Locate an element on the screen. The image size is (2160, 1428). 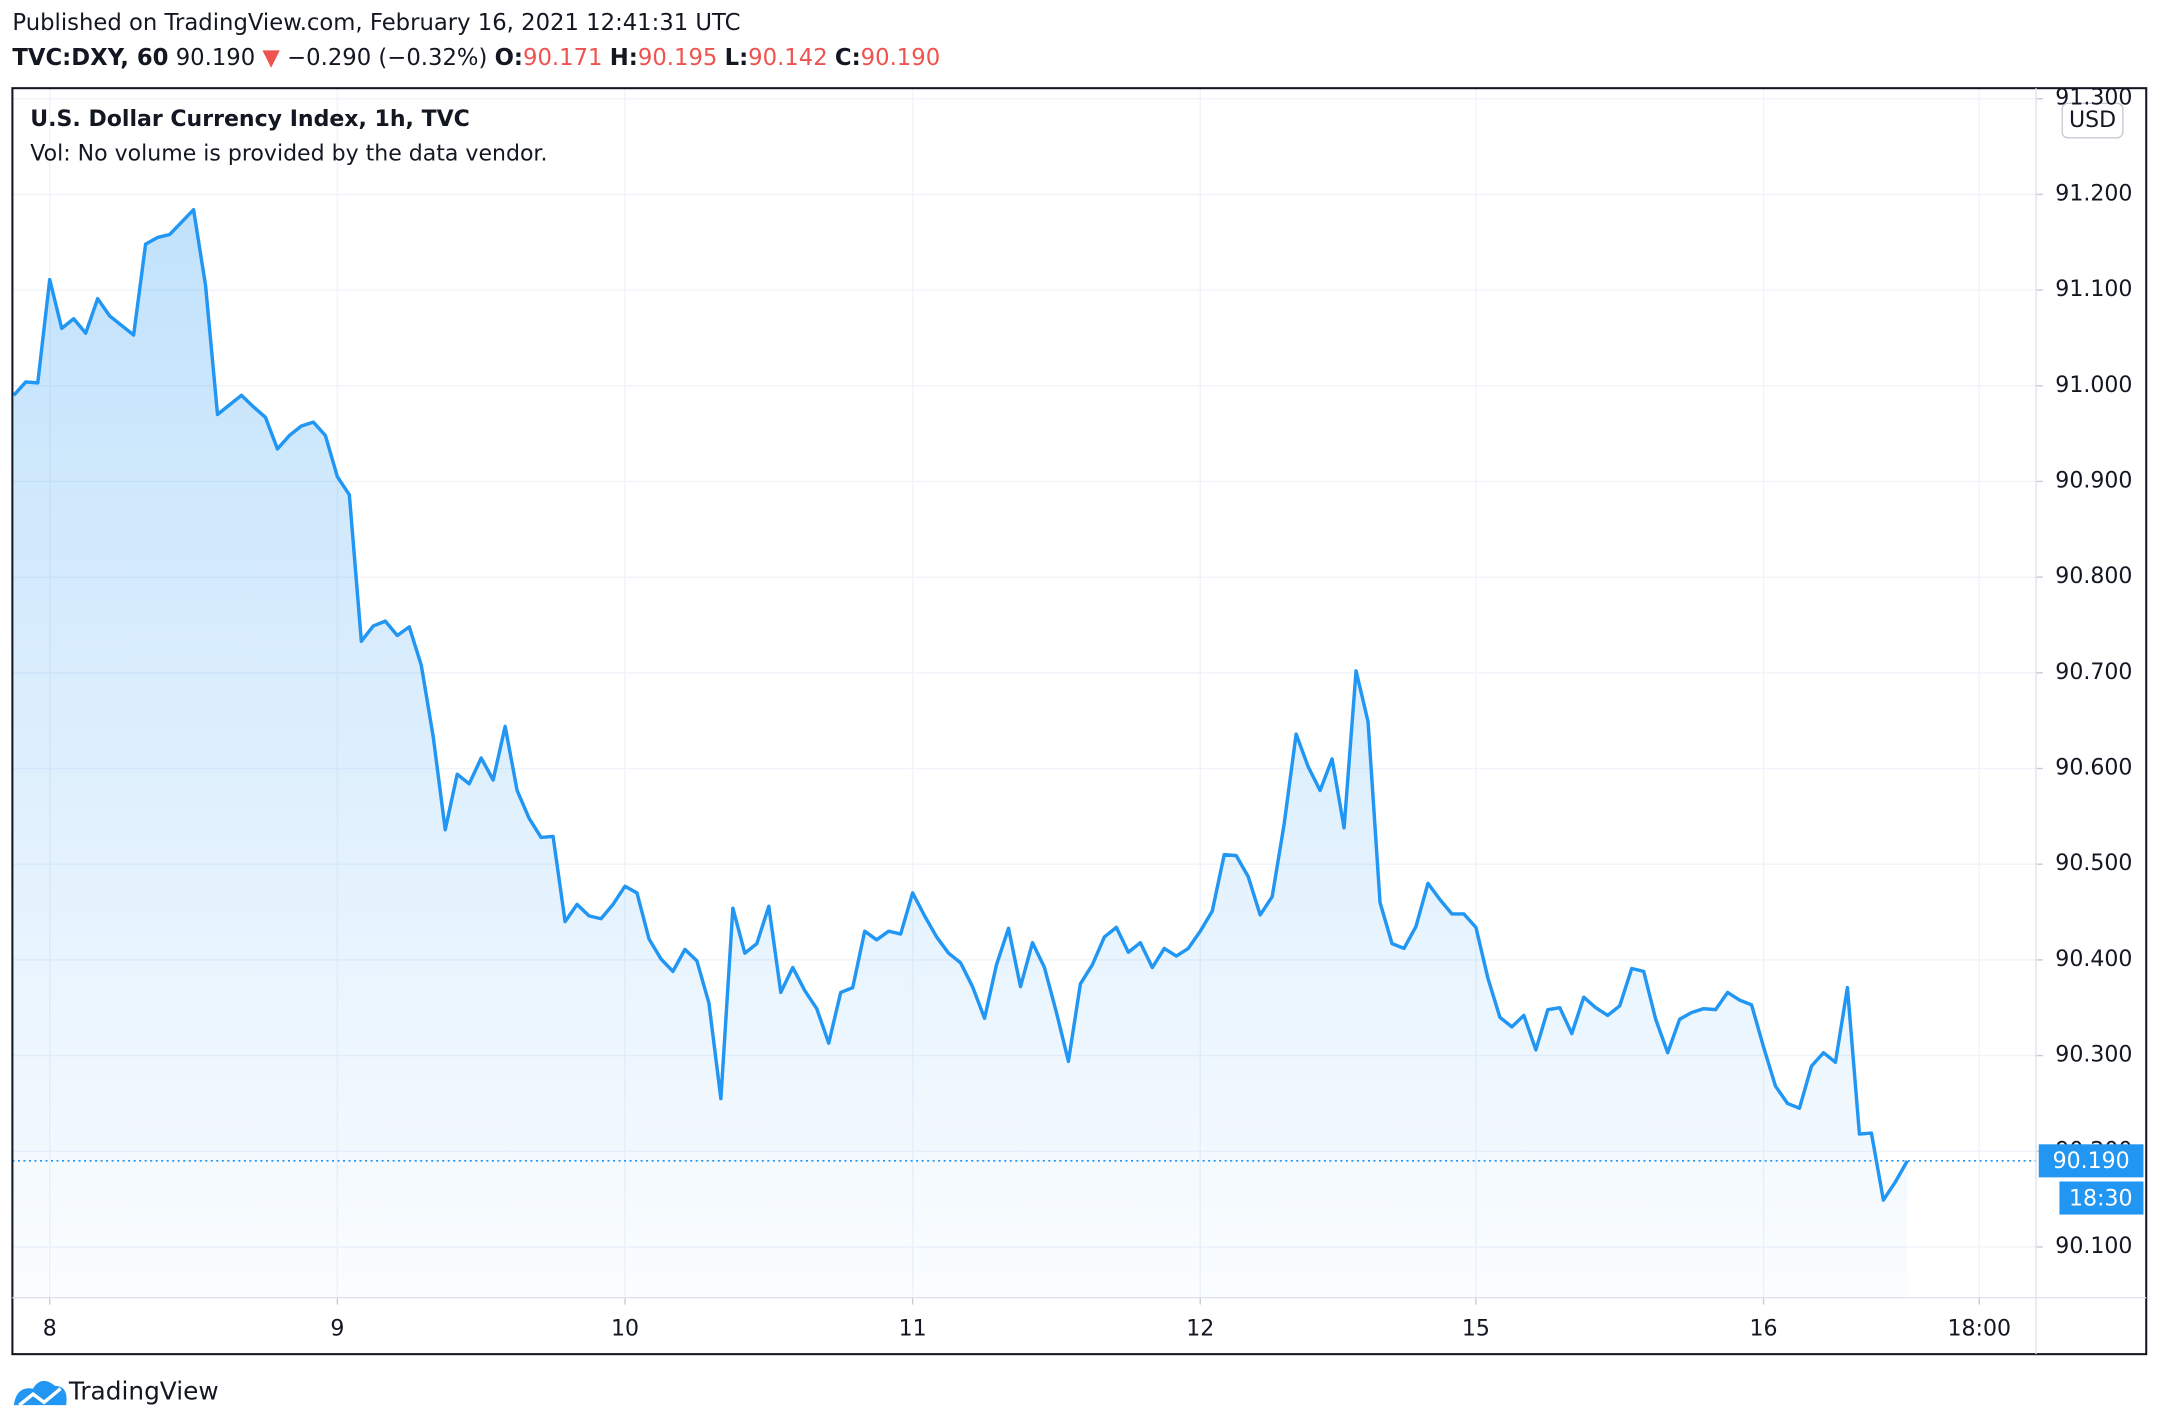
last-price-label: 90.190 is located at coordinates (2091, 1161).